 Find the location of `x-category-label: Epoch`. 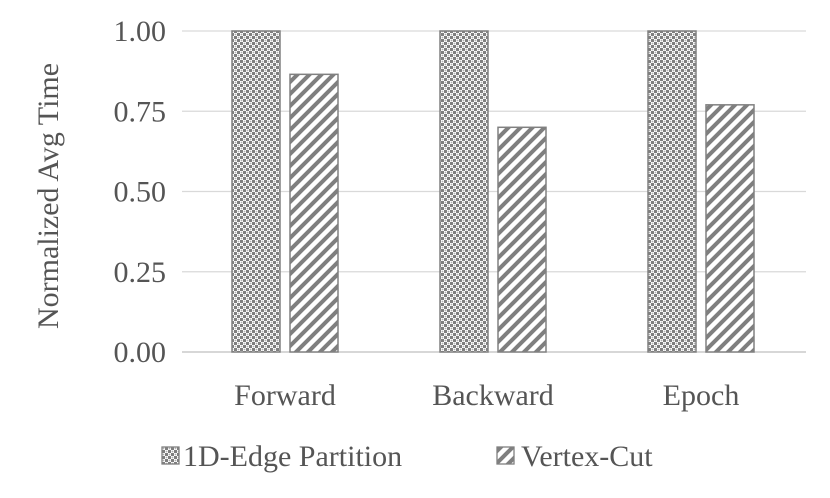

x-category-label: Epoch is located at coordinates (701, 395).